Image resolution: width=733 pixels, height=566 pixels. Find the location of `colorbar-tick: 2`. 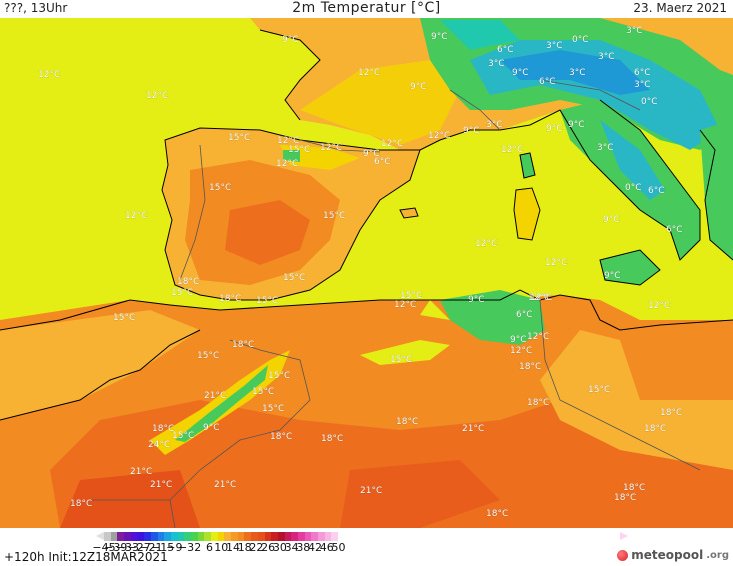

colorbar-tick: 2 is located at coordinates (198, 547).